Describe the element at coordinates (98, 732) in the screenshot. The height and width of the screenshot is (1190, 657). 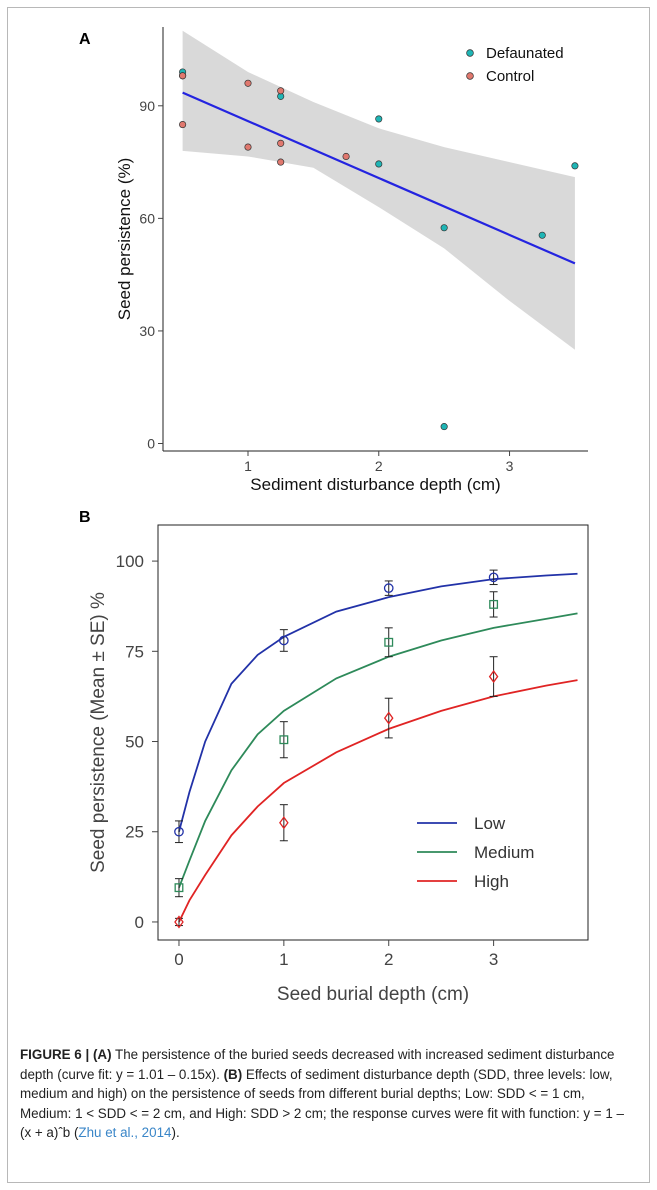
I see `y-axis-title: Seed persistence (Mean ± SE) %` at that location.